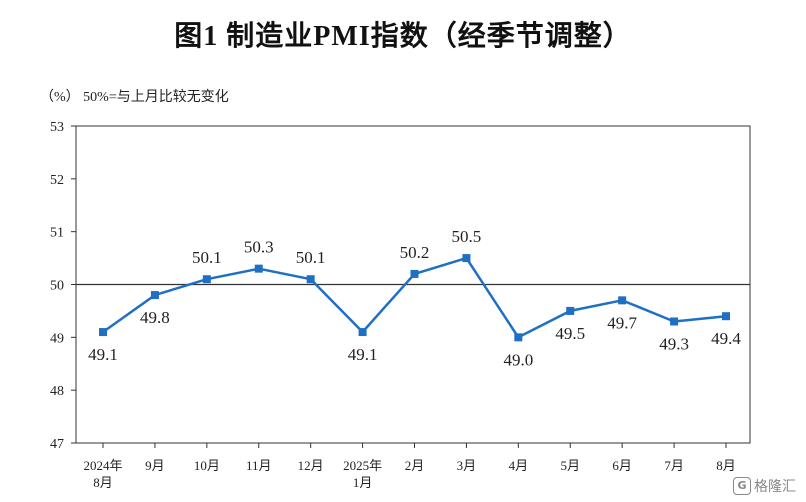 Image resolution: width=806 pixels, height=502 pixels. Describe the element at coordinates (415, 252) in the screenshot. I see `data-label: 50.2` at that location.